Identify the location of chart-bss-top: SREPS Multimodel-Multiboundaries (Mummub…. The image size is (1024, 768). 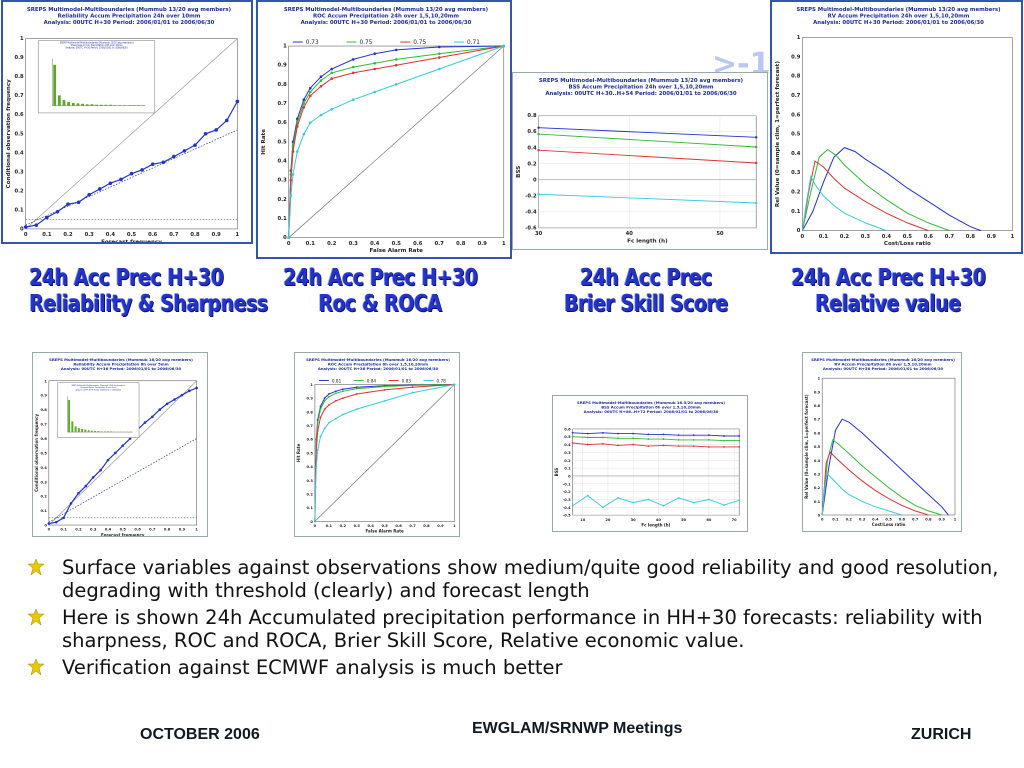
(640, 161).